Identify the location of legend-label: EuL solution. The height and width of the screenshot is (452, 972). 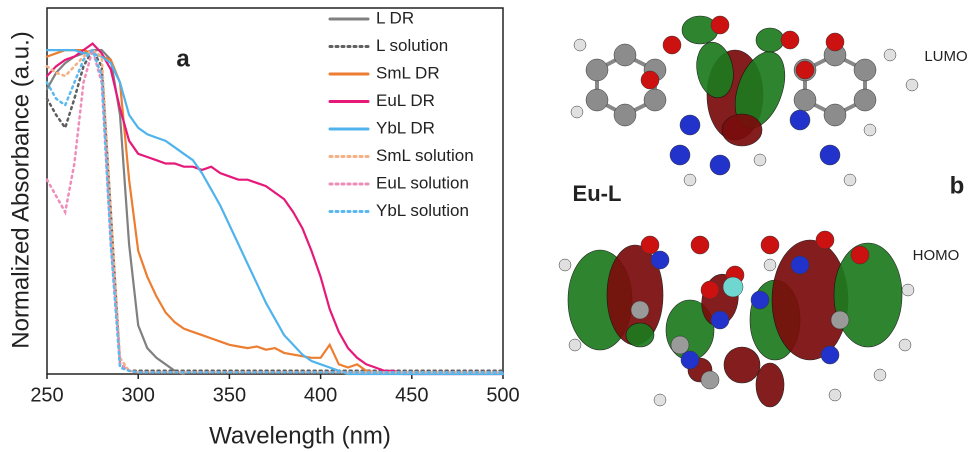
(422, 182).